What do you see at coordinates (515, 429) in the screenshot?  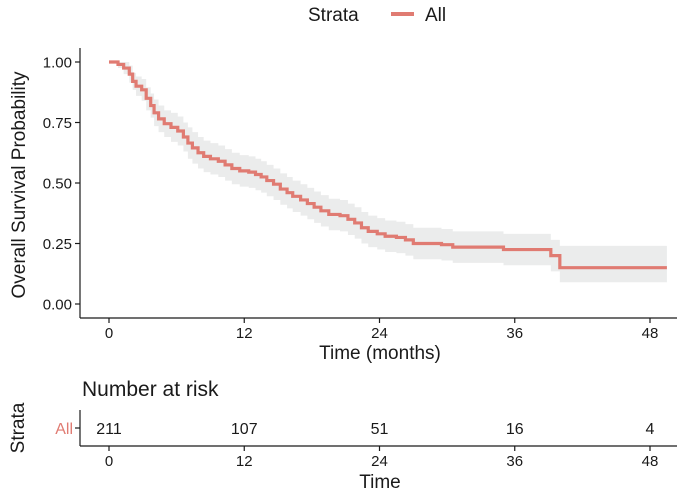 I see `risk-count: 16` at bounding box center [515, 429].